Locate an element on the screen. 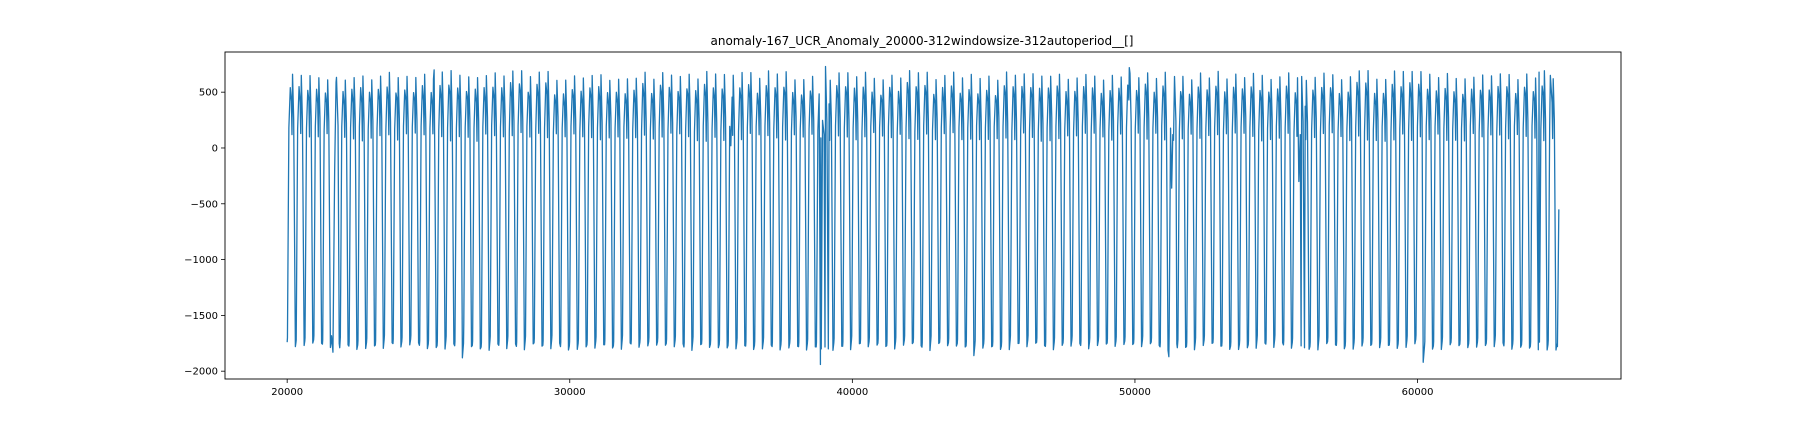 The width and height of the screenshot is (1800, 436). y-axis: 500 0 −500 −1000 −1500 −2000 is located at coordinates (204, 233).